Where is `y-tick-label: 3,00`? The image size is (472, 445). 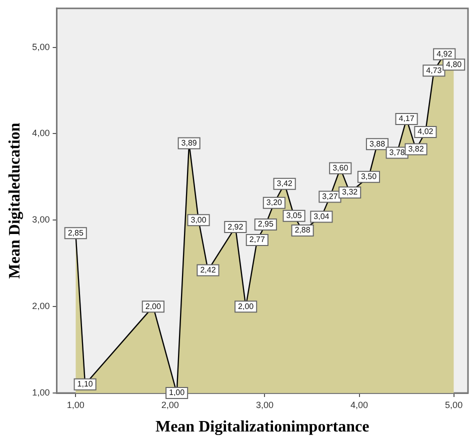 y-tick-label: 3,00 is located at coordinates (41, 219).